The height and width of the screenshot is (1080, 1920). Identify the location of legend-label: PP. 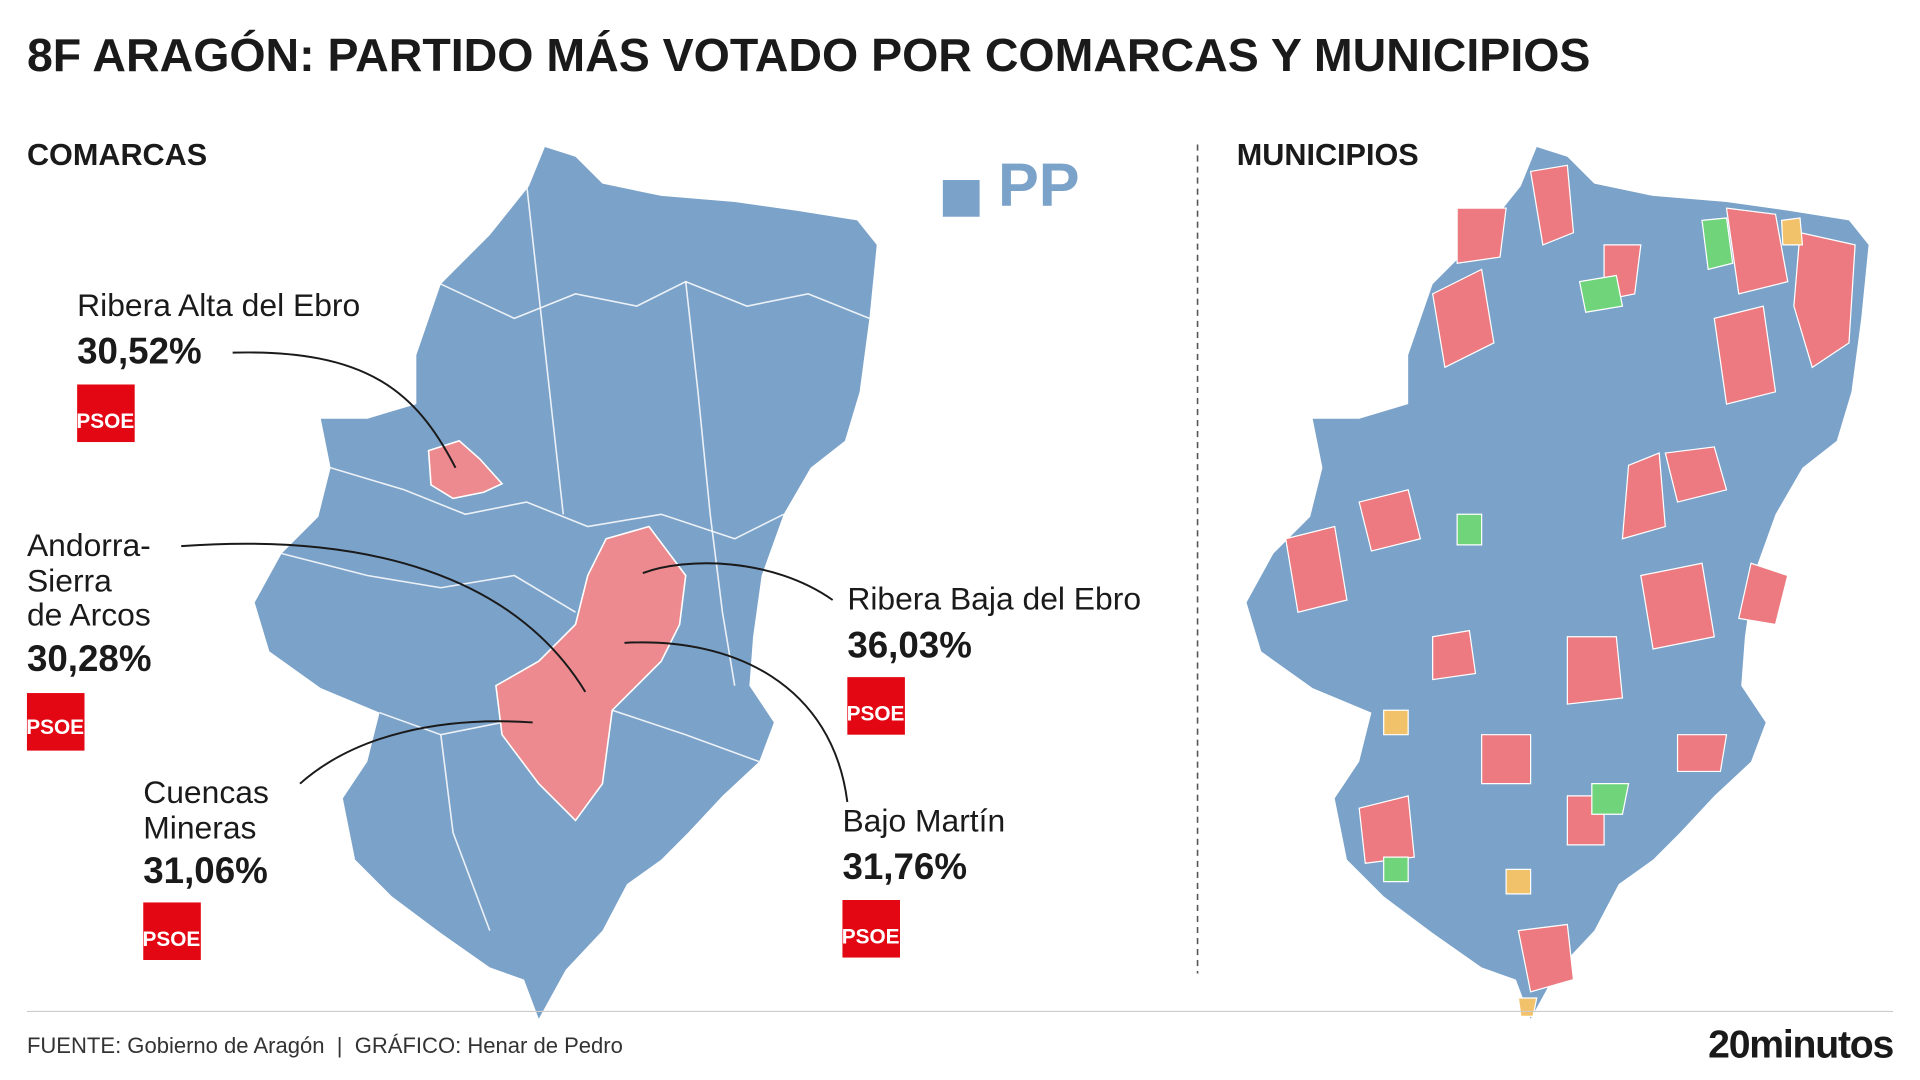
(1039, 185).